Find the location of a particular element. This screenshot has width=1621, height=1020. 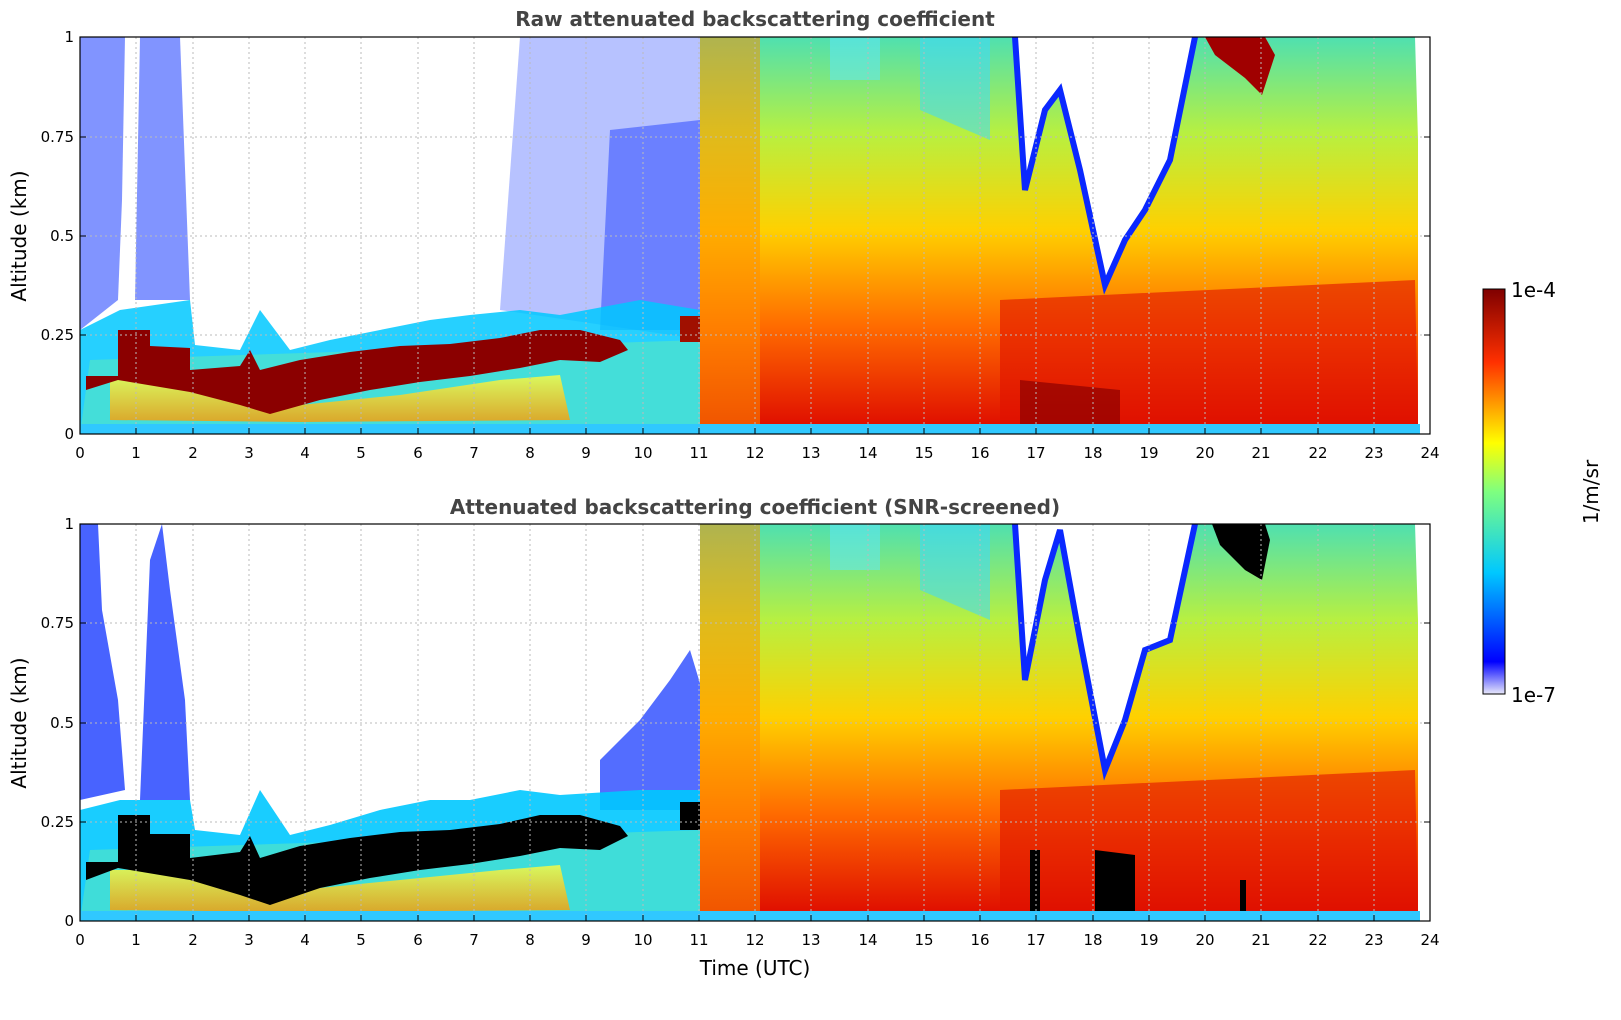

colorbar-max-label: 1e-4 is located at coordinates (1533, 290).